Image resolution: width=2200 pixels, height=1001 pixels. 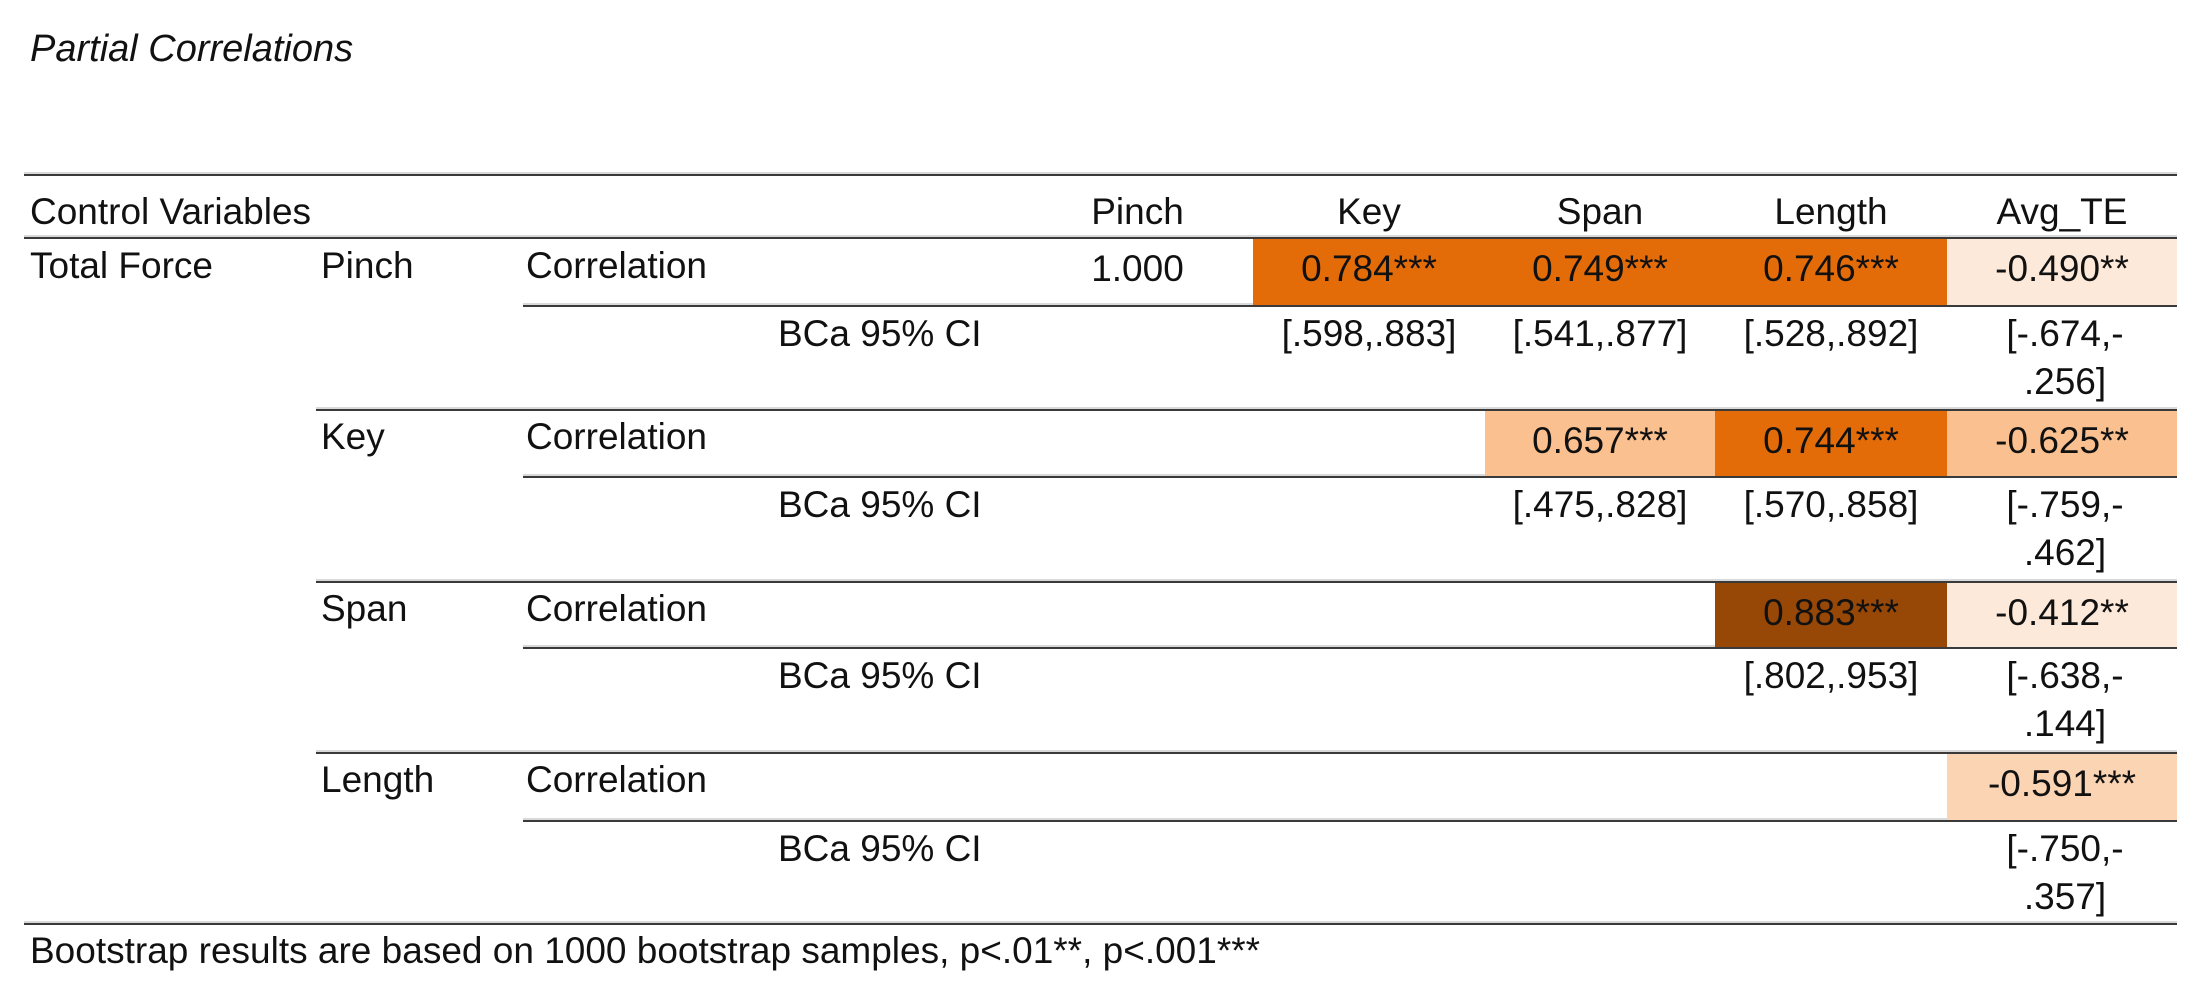 What do you see at coordinates (1600, 272) in the screenshot?
I see `cell-pinch-span: 0.749***` at bounding box center [1600, 272].